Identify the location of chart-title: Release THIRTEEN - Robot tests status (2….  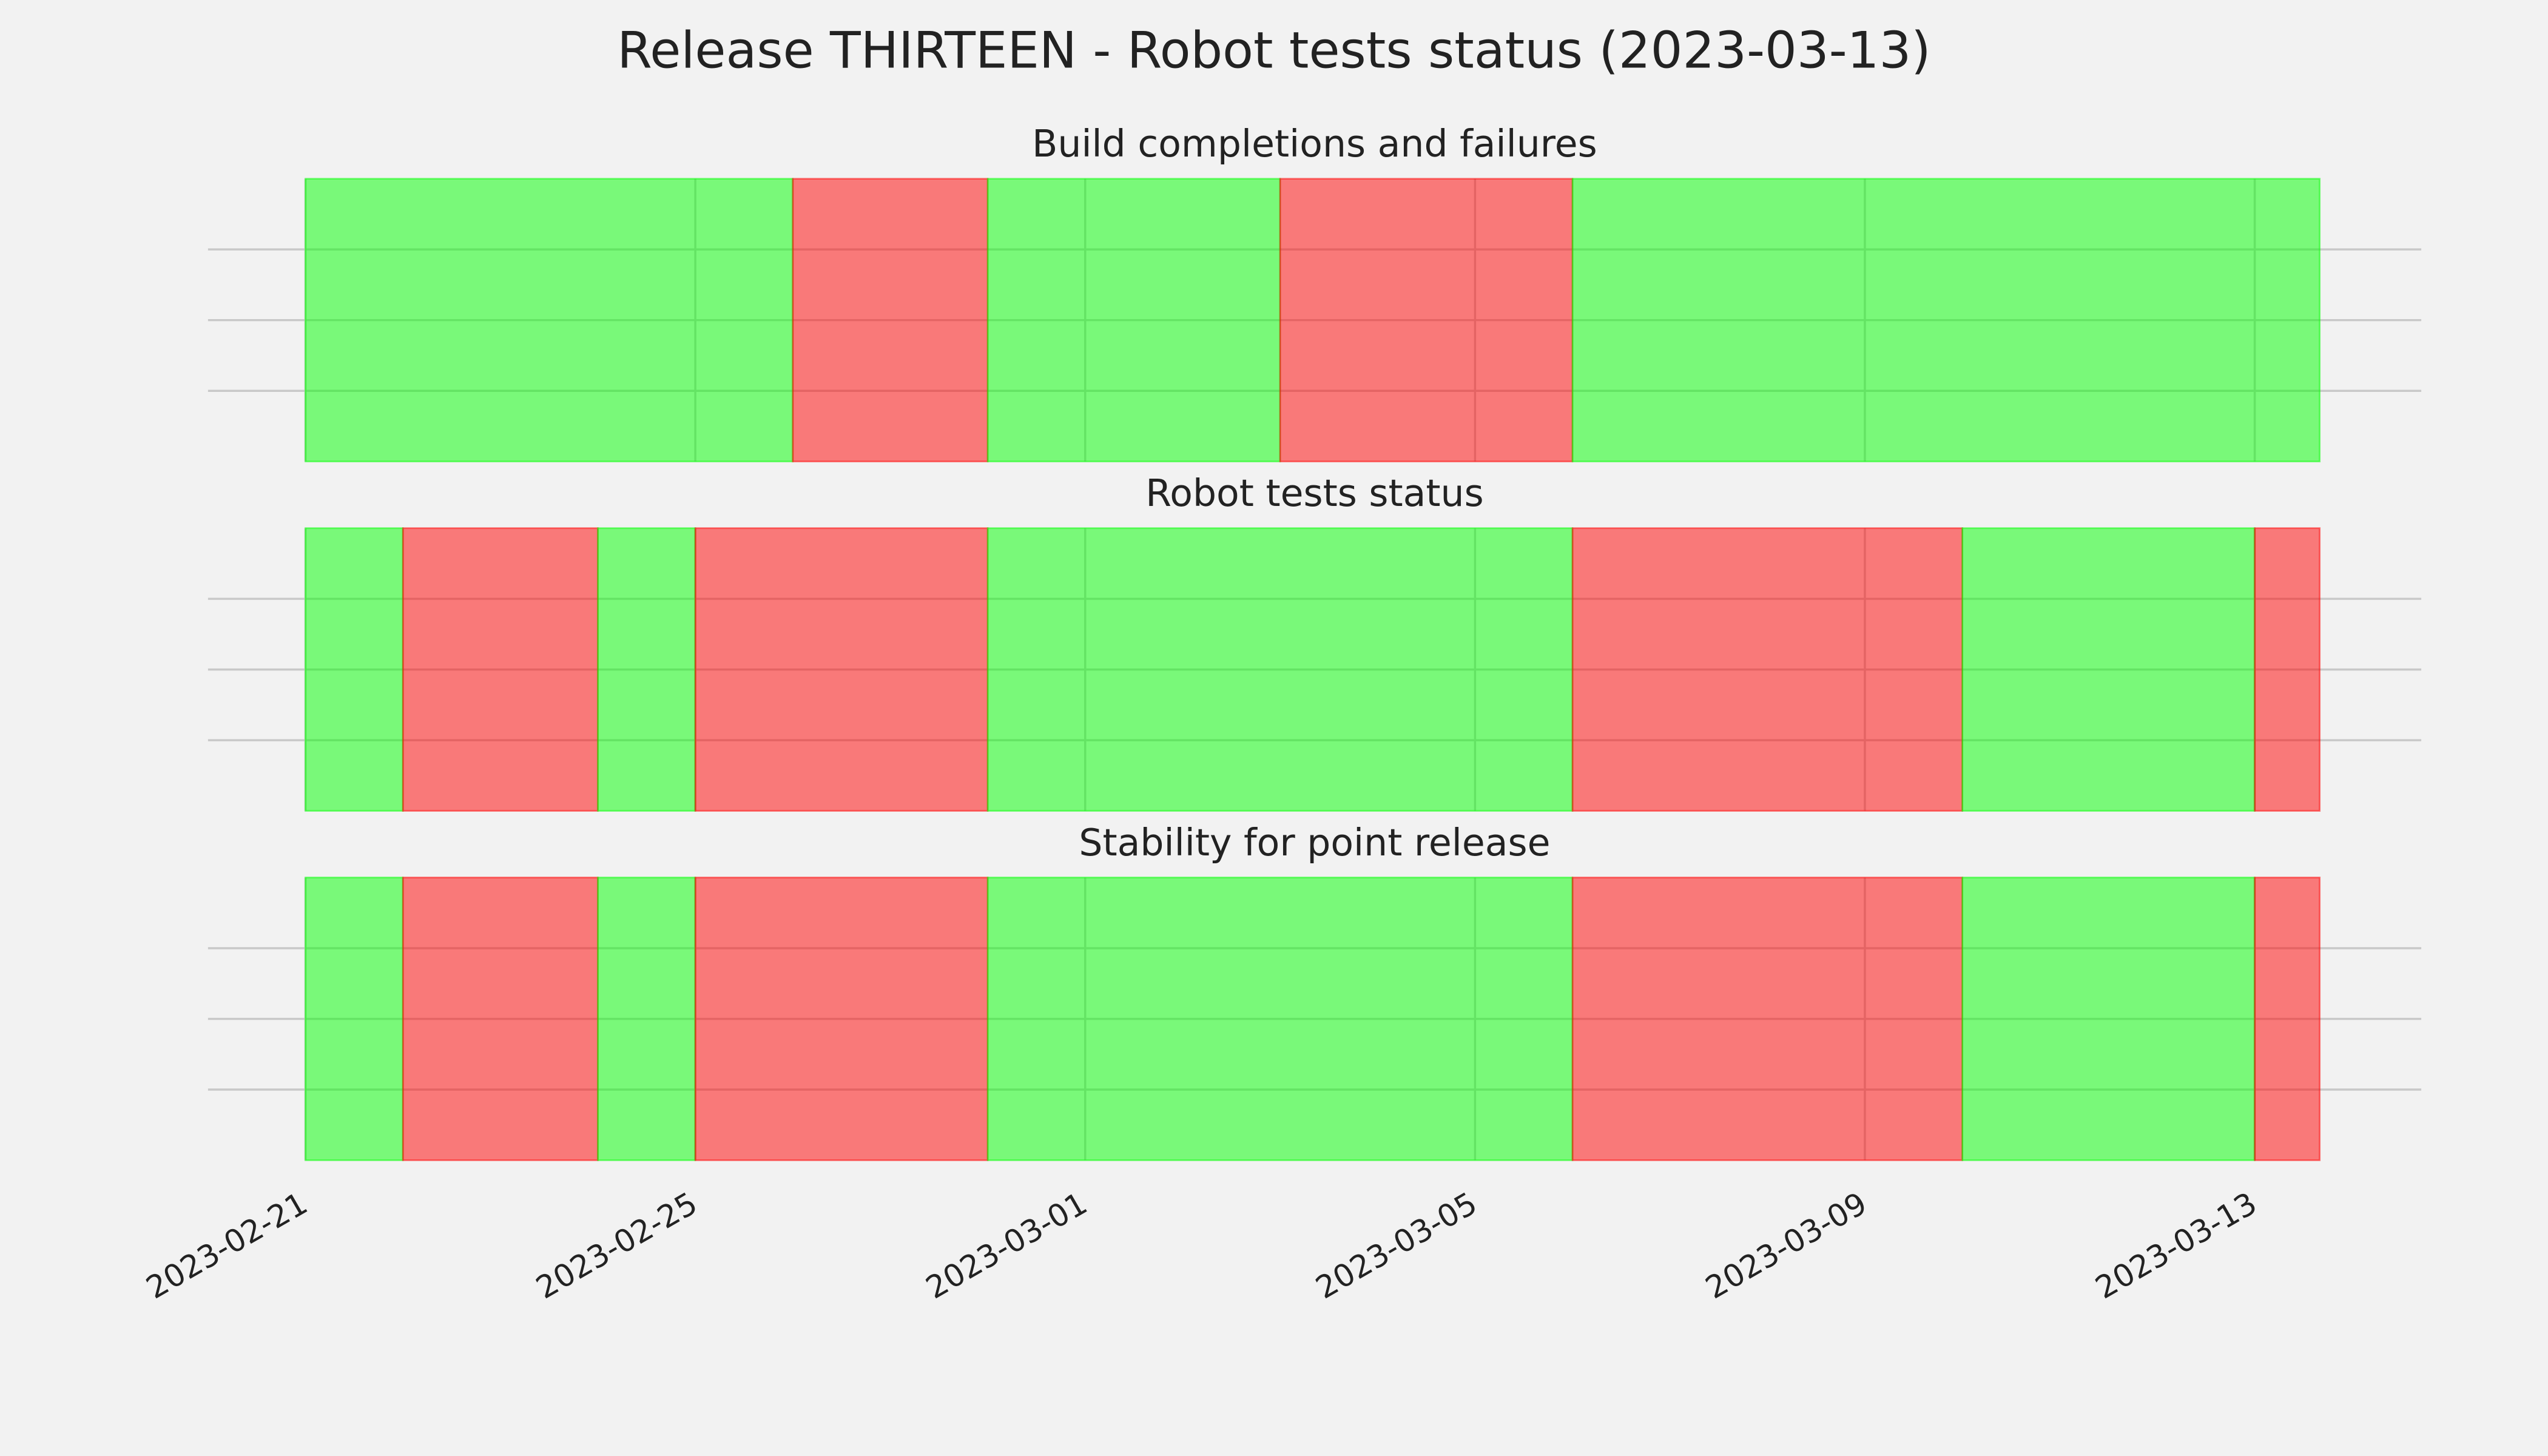
(1273, 50).